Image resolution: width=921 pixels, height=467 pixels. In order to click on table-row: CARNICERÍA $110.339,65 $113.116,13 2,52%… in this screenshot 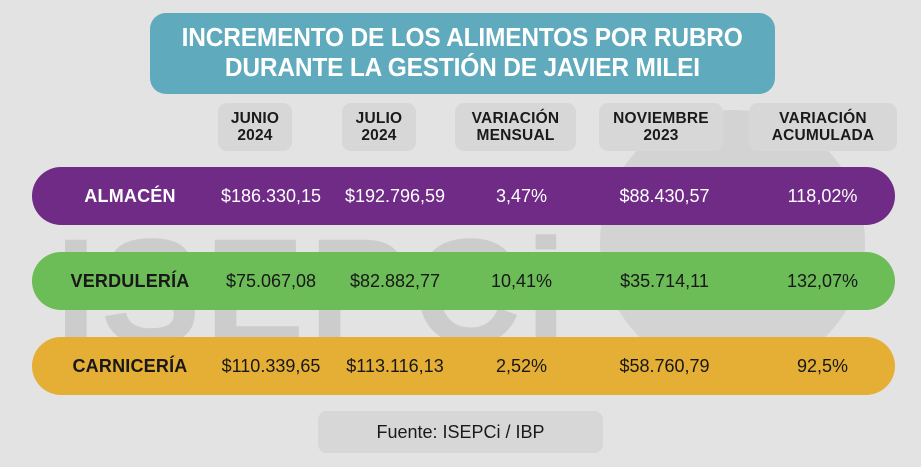, I will do `click(463, 366)`.